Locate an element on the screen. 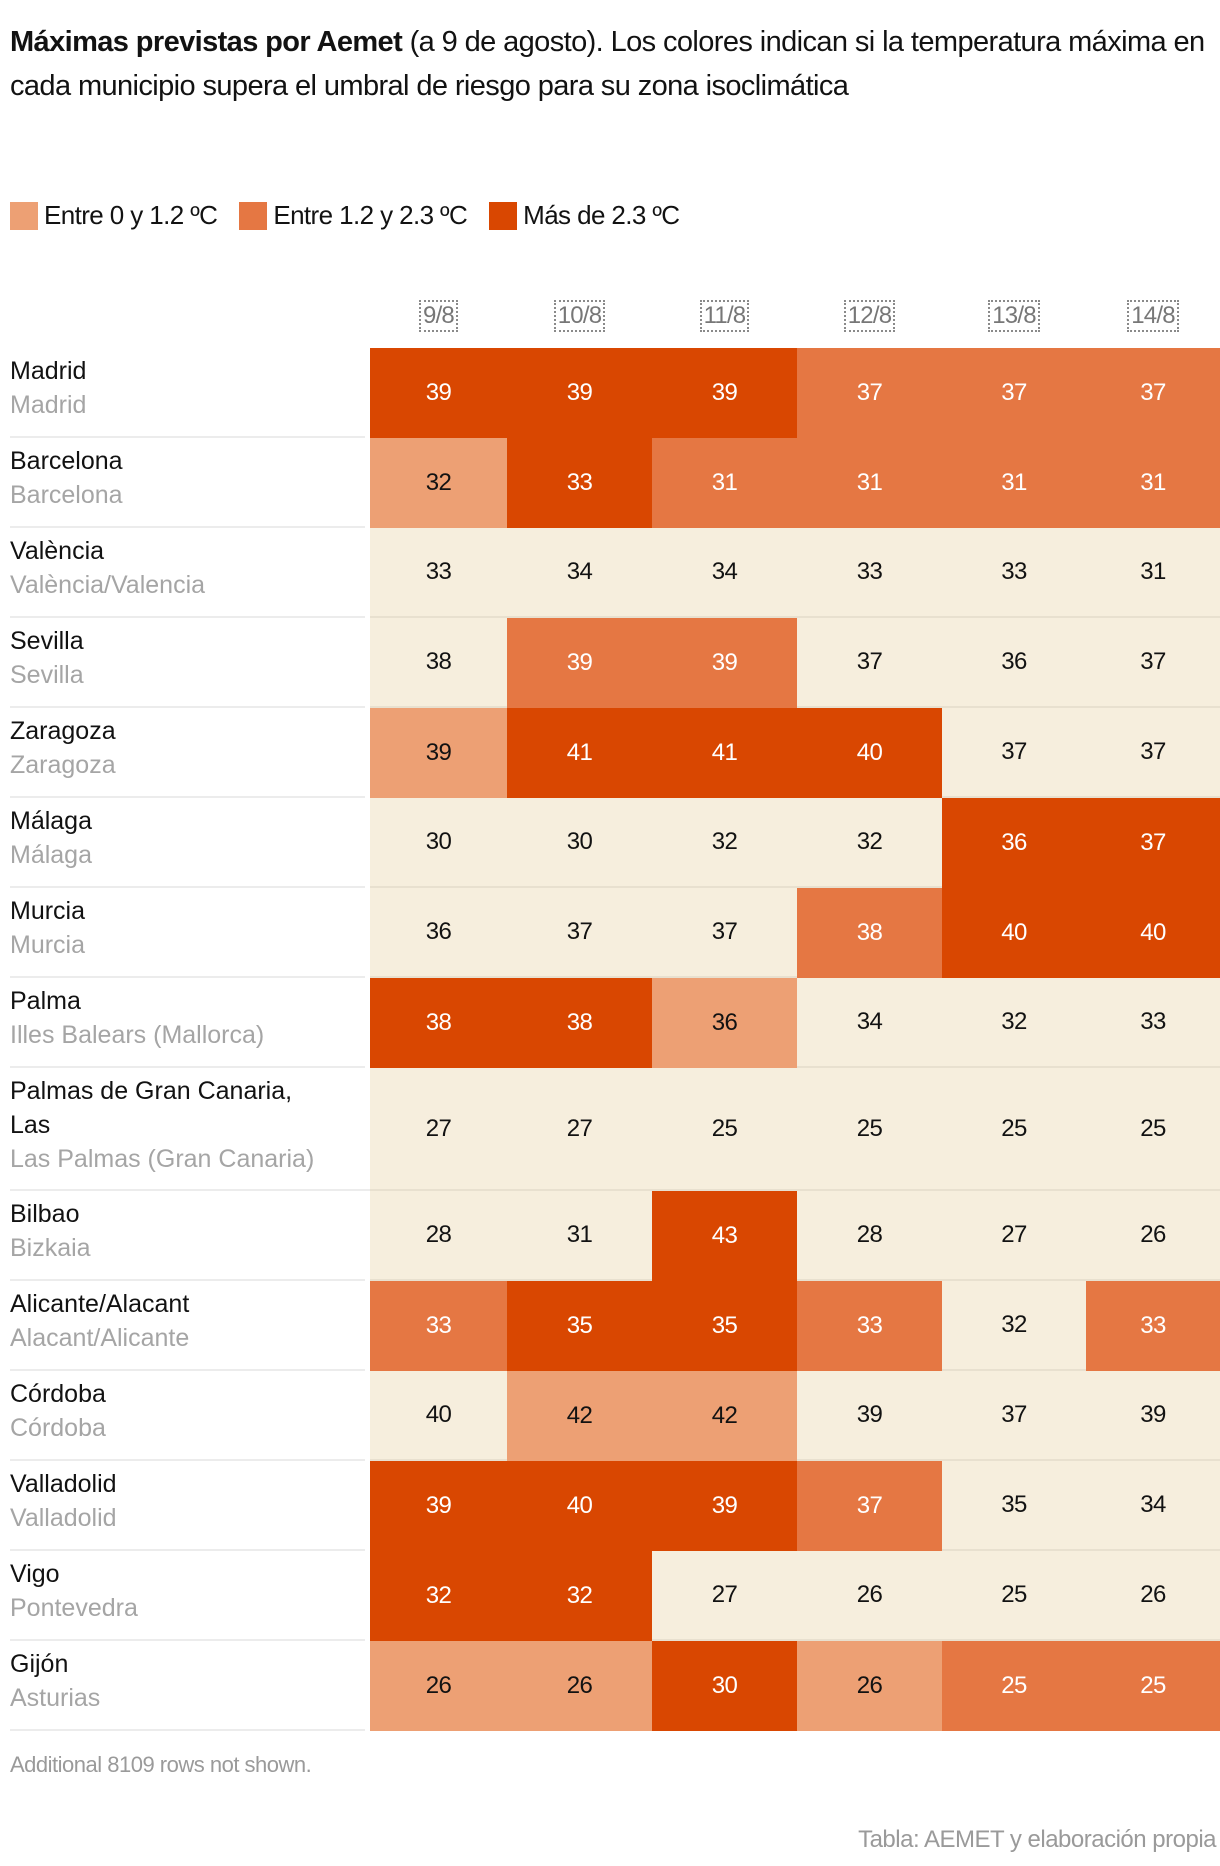  legend-item-medium: Entre 1.2 y 2.3 ºC is located at coordinates (353, 215).